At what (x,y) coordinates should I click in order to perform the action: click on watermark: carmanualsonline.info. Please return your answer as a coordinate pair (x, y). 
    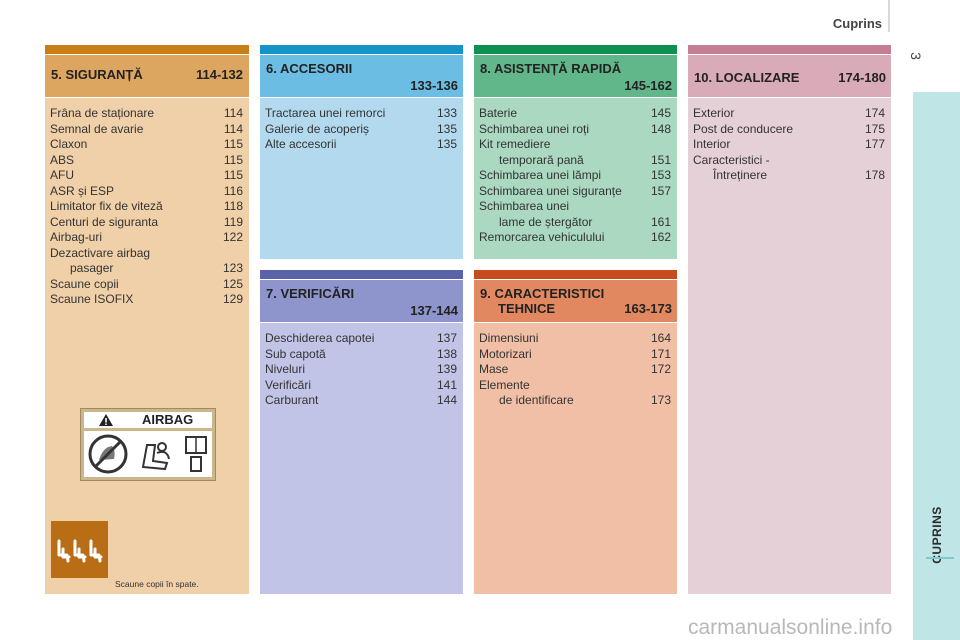
    Looking at the image, I should click on (790, 627).